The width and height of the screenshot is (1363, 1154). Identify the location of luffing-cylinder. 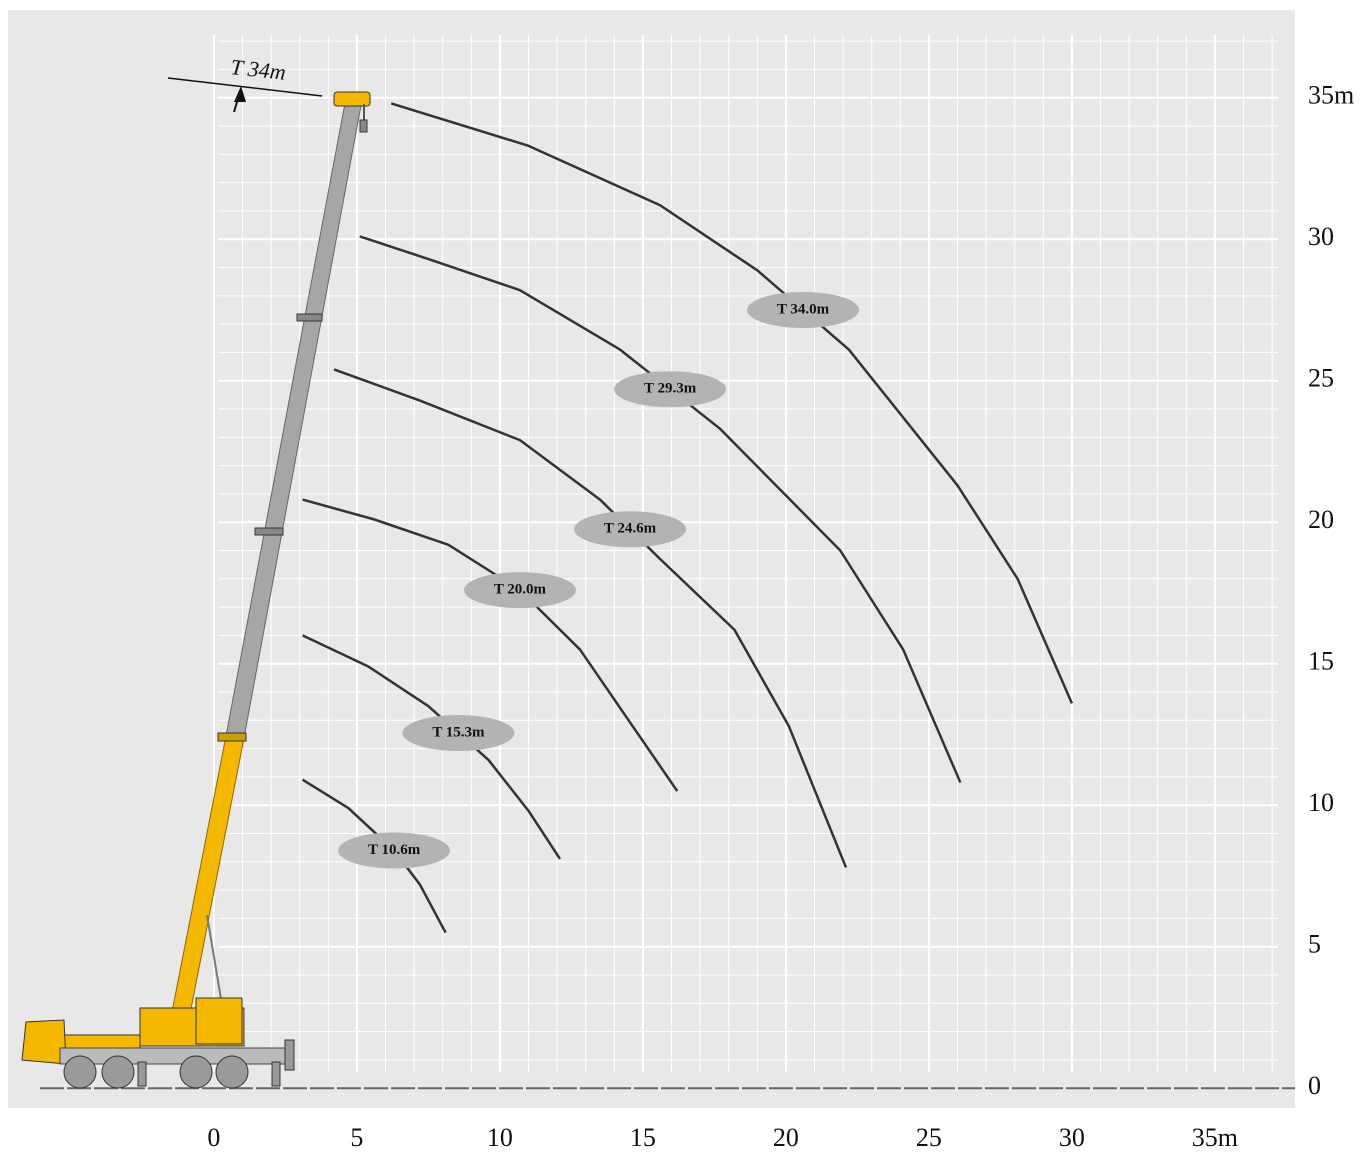
(214, 960).